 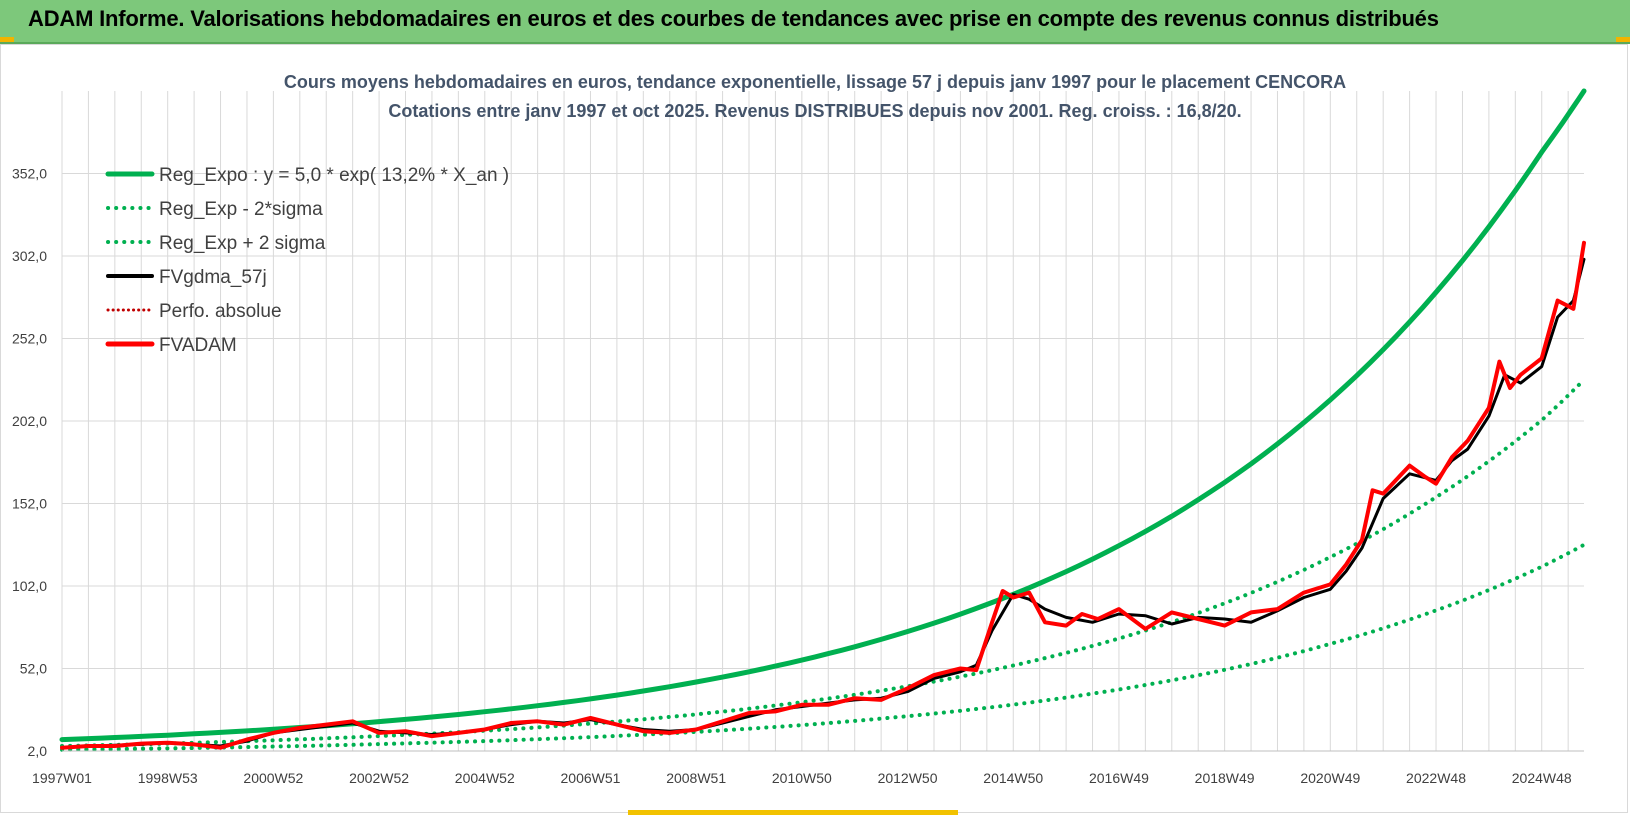 I want to click on y-tick-label: 252,0, so click(x=29, y=339).